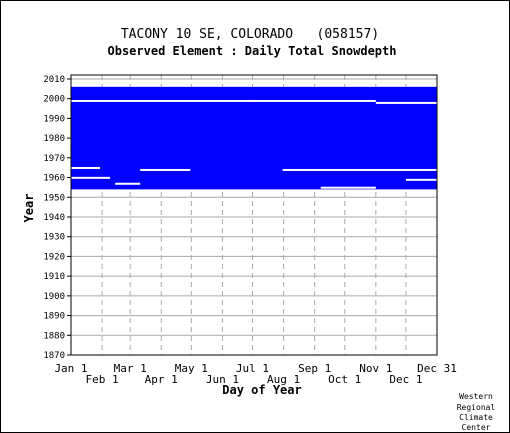 This screenshot has width=510, height=433. Describe the element at coordinates (405, 379) in the screenshot. I see `x-tick-label: Dec 1` at that location.